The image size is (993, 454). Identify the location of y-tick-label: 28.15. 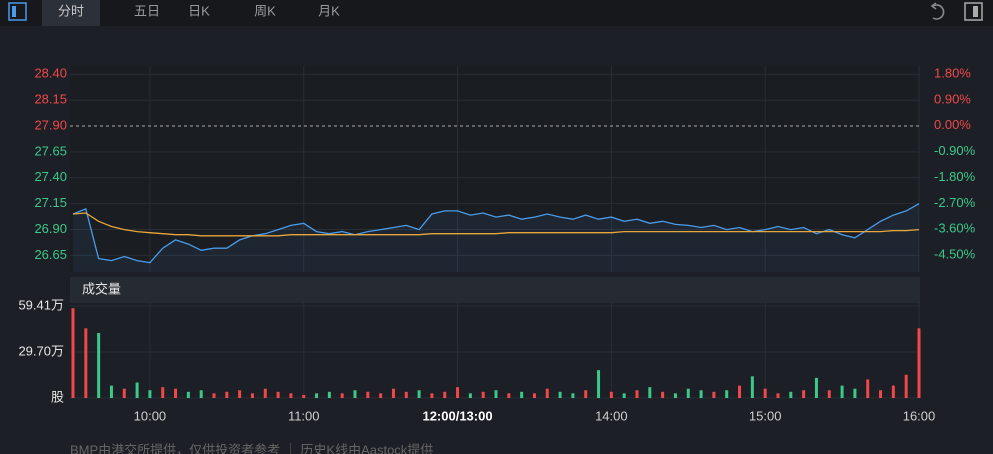
(50, 99).